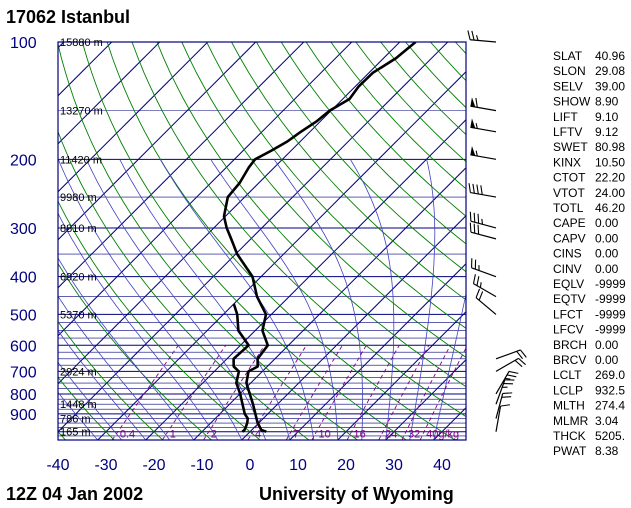 The width and height of the screenshot is (631, 508). I want to click on height-label: 165 m, so click(75, 433).